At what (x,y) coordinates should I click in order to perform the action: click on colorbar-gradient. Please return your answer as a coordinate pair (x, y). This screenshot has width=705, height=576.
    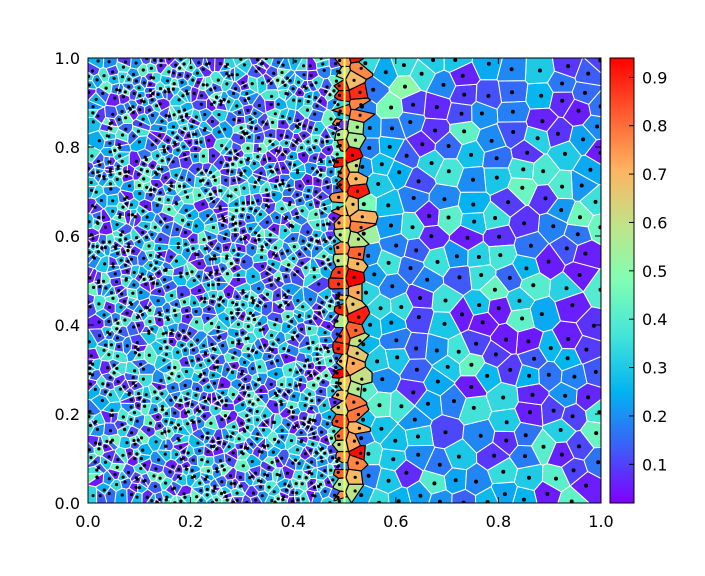
    Looking at the image, I should click on (622, 280).